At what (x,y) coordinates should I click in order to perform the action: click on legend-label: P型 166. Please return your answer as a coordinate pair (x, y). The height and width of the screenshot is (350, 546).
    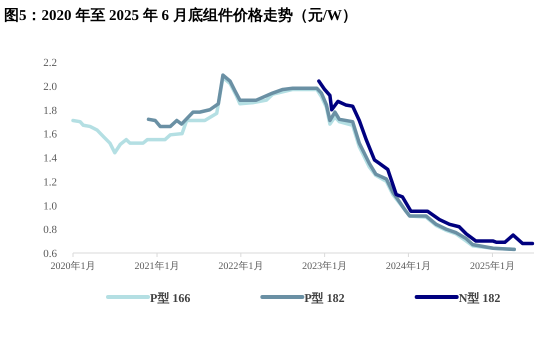
    Looking at the image, I should click on (170, 298).